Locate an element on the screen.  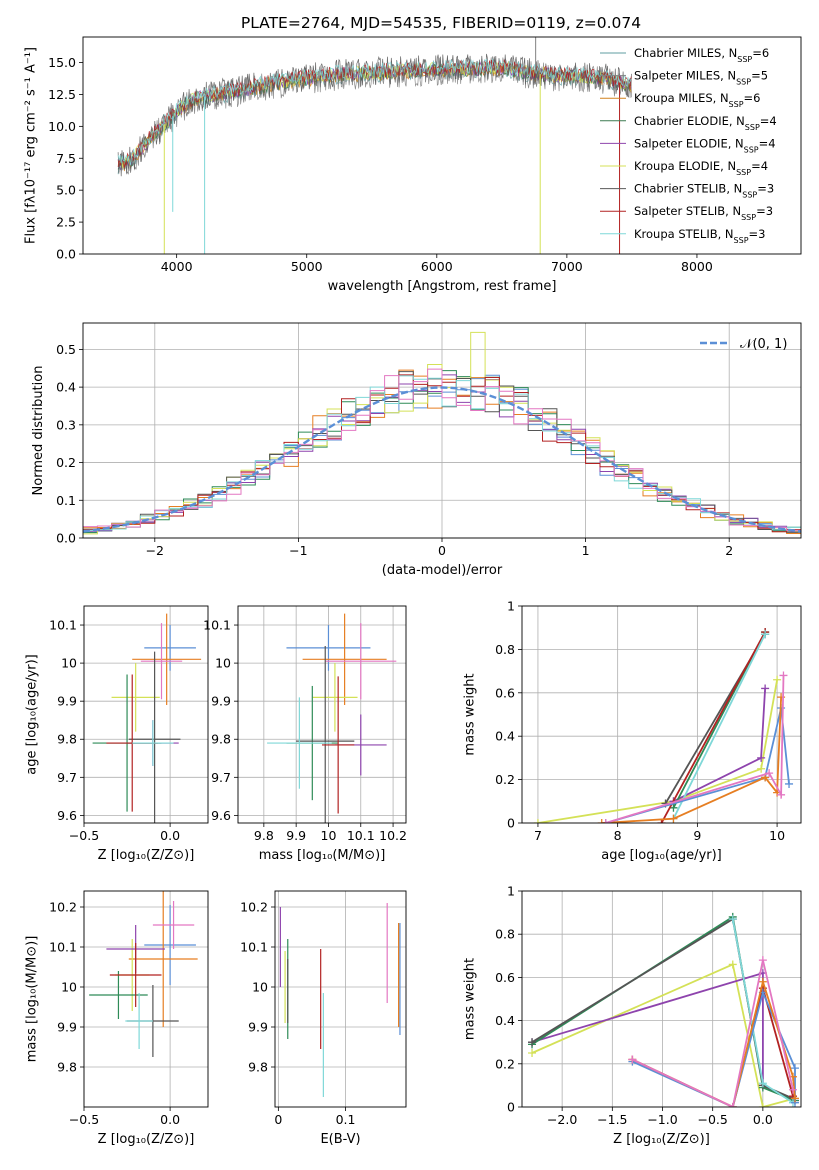
spectrum-line is located at coordinates (374, 115).